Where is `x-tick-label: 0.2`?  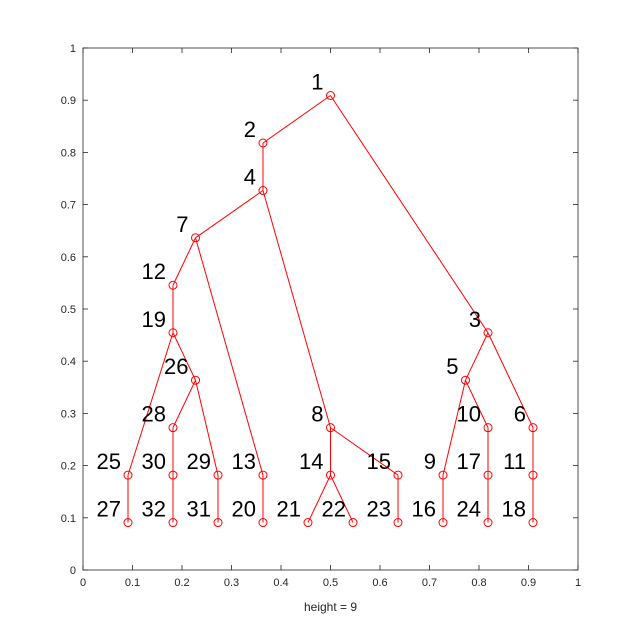
x-tick-label: 0.2 is located at coordinates (181, 583).